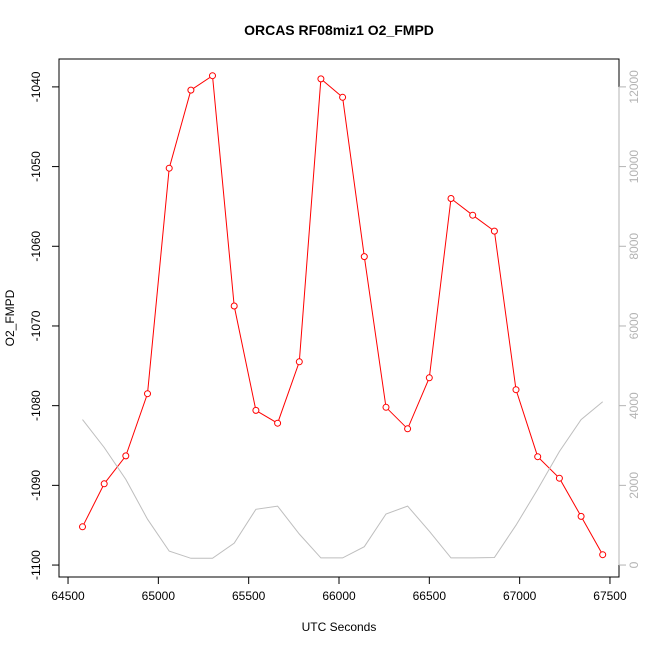  What do you see at coordinates (36, 325) in the screenshot?
I see `y-tick-label: -1070` at bounding box center [36, 325].